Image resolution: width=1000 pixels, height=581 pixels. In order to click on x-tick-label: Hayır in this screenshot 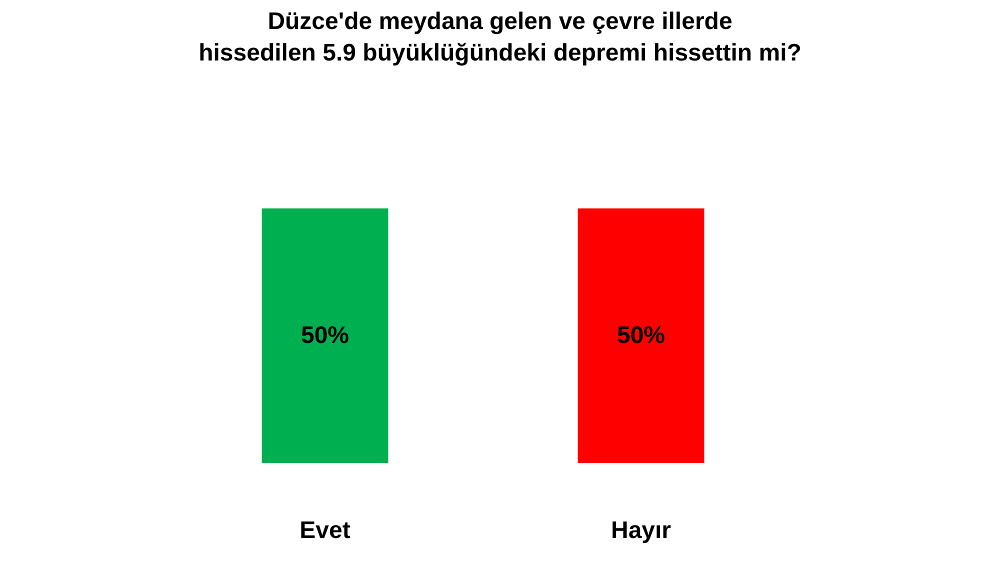, I will do `click(641, 530)`.